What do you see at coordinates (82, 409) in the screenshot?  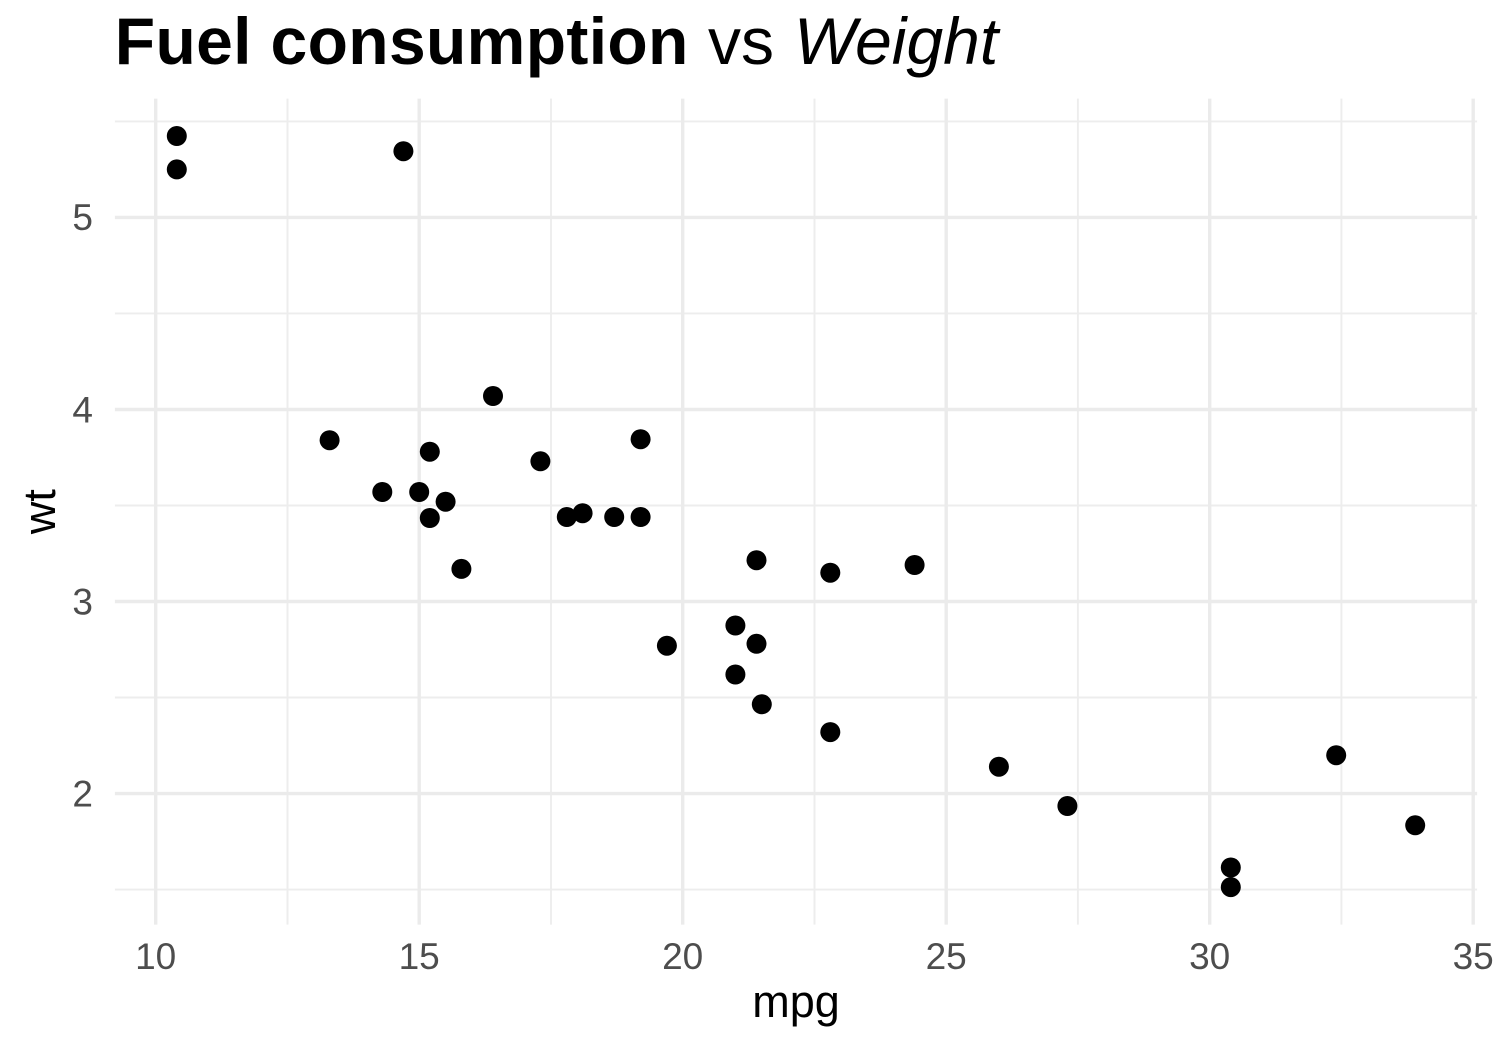 I see `svg-text: 4` at bounding box center [82, 409].